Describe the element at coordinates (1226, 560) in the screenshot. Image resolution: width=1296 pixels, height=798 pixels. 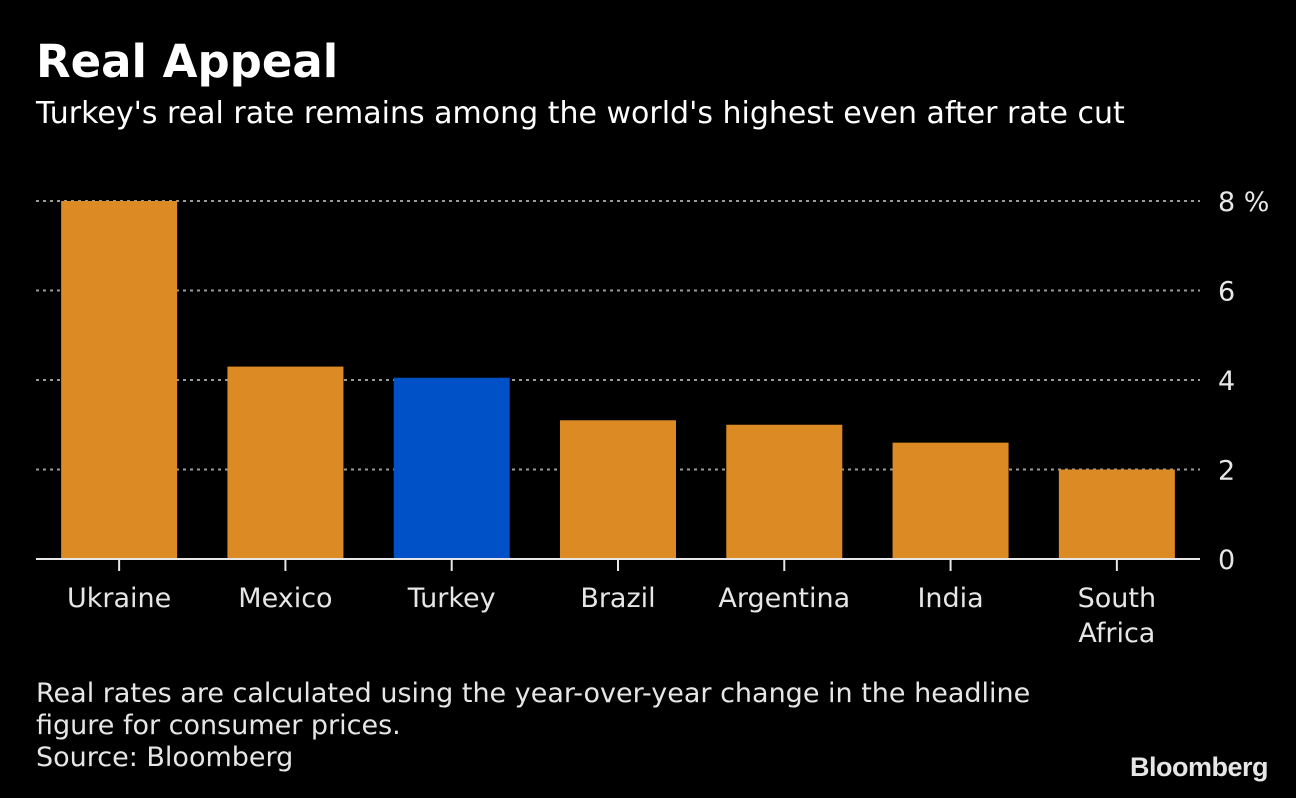
I see `y-tick-label: 0` at that location.